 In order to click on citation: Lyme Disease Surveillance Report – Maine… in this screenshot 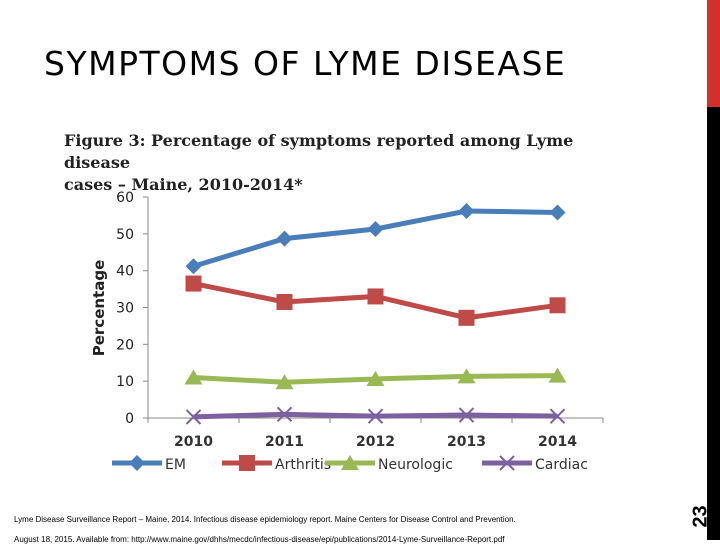, I will do `click(265, 530)`.